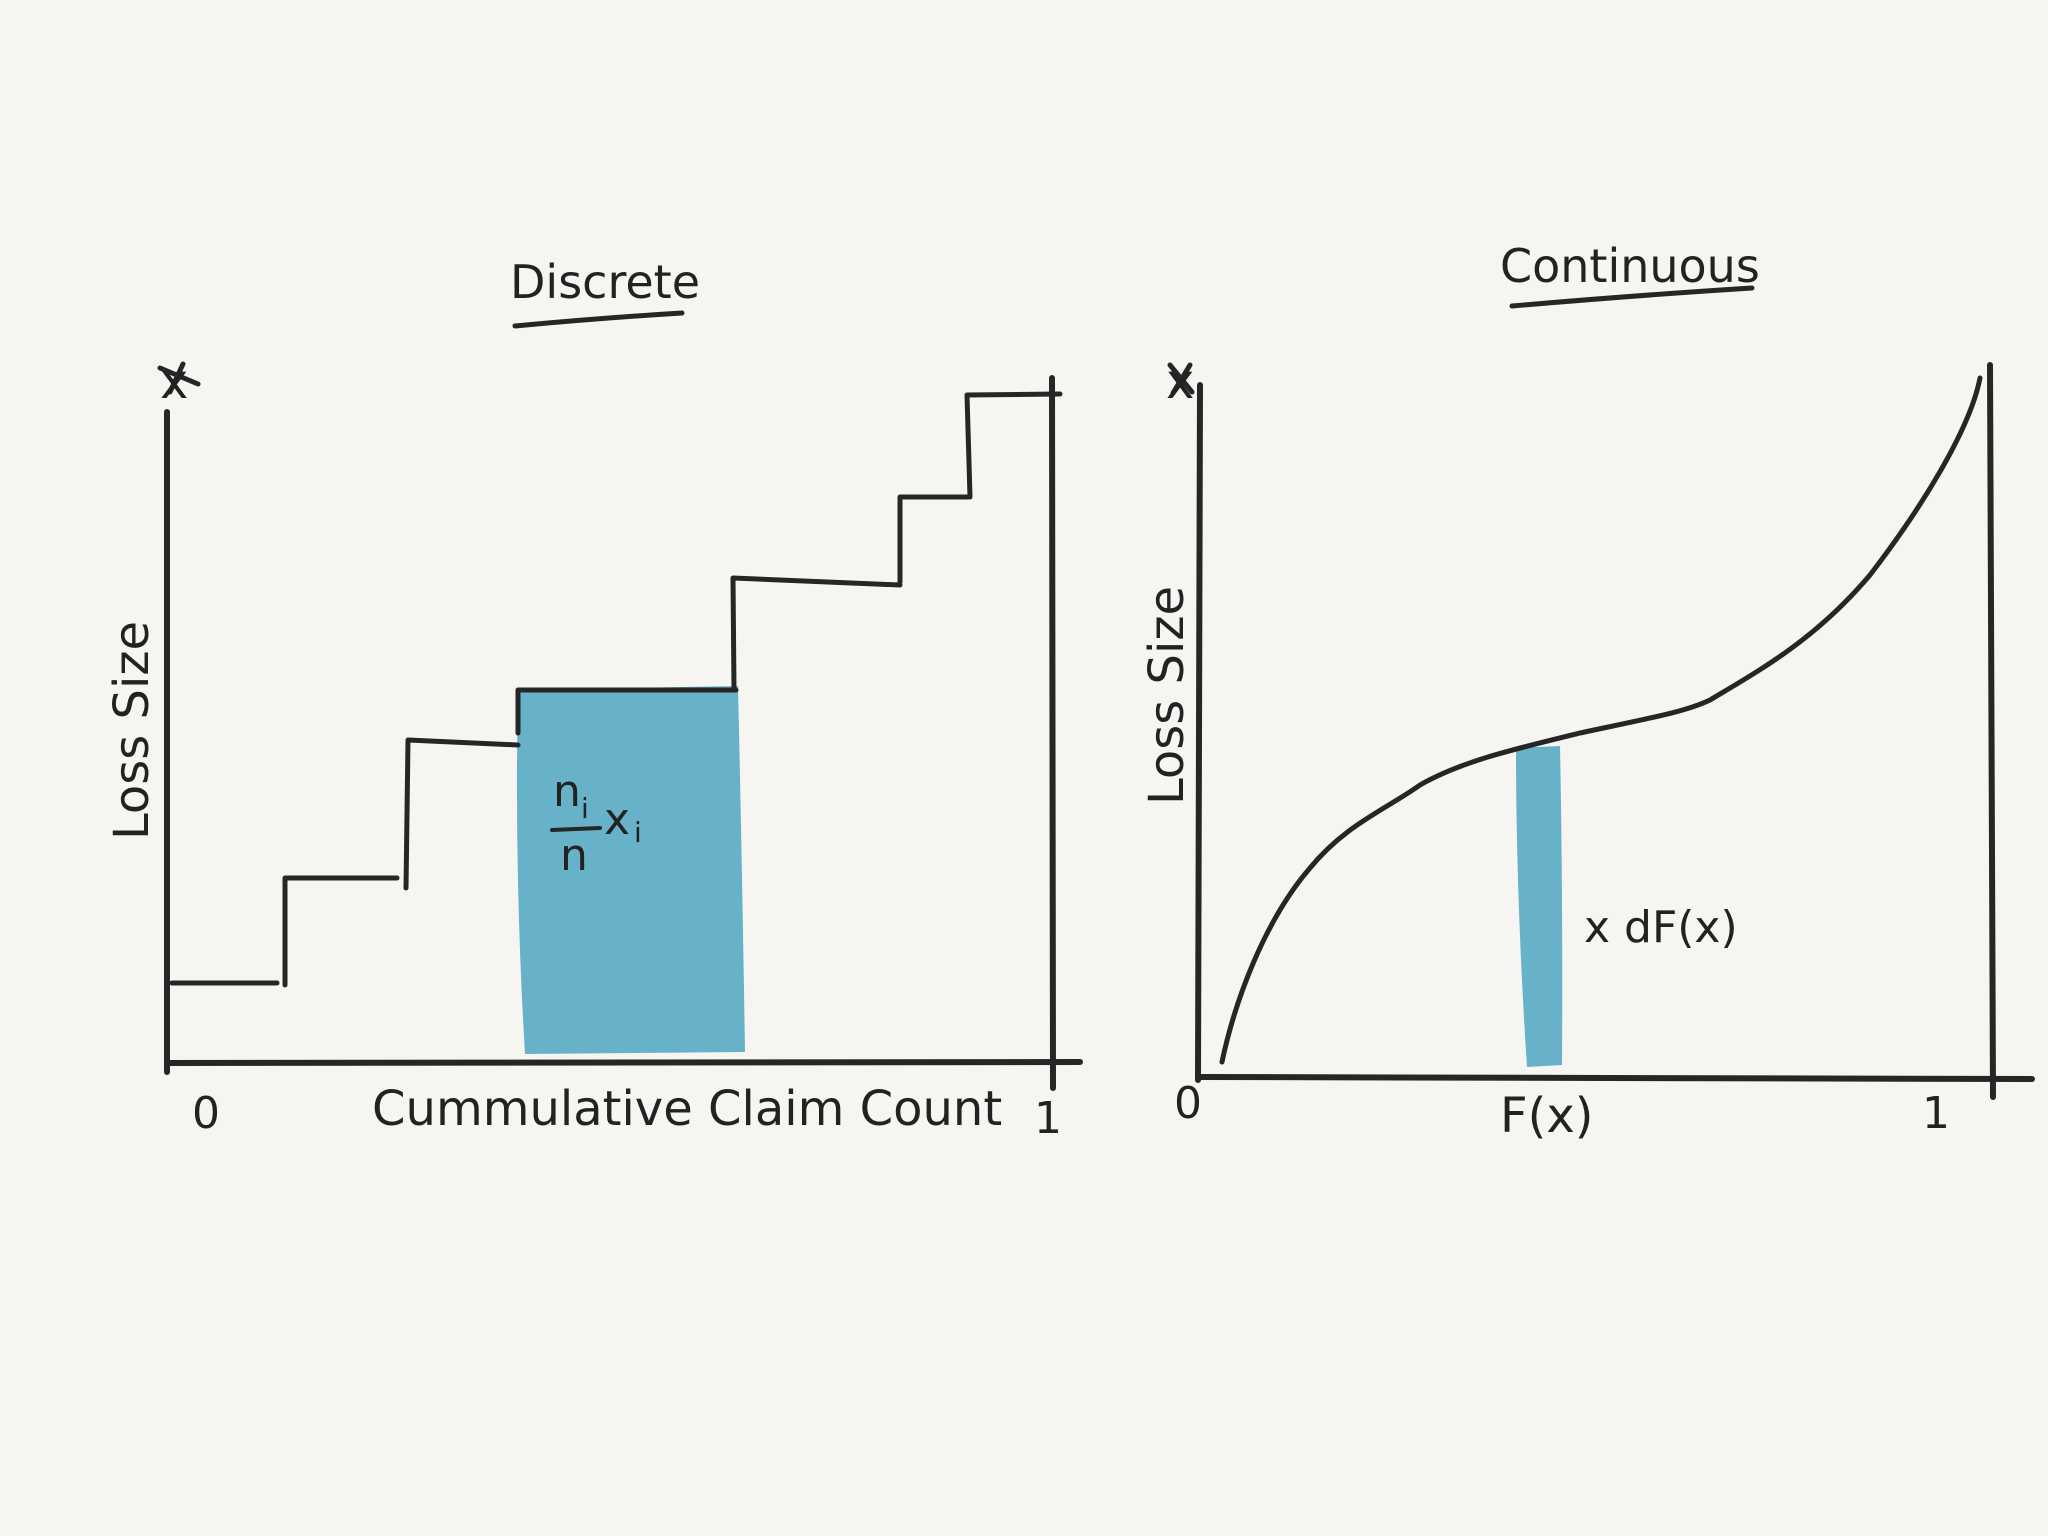 The image size is (2048, 1536). I want to click on continuous-y-axis-symbol: x, so click(1180, 382).